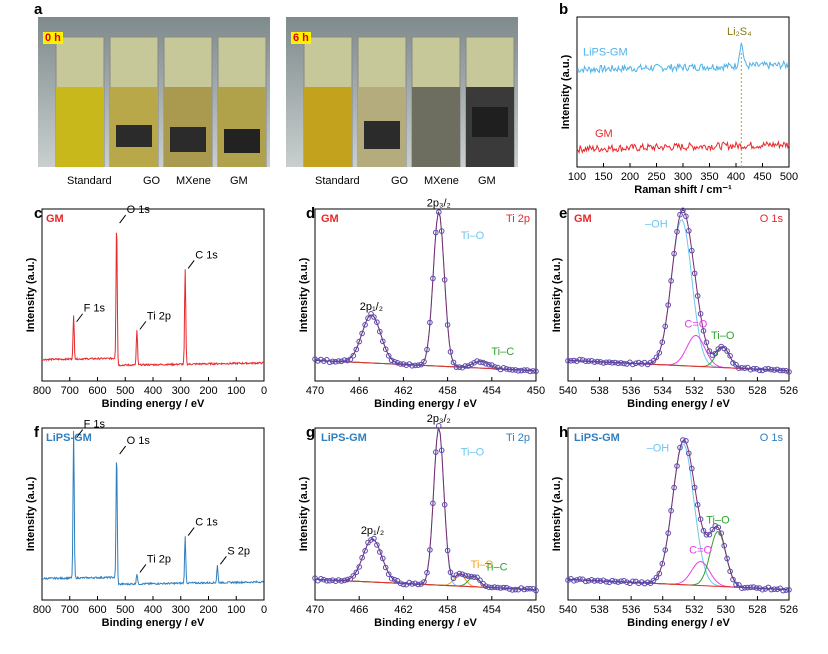  Describe the element at coordinates (492, 610) in the screenshot. I see `x-tick-label: 454` at that location.